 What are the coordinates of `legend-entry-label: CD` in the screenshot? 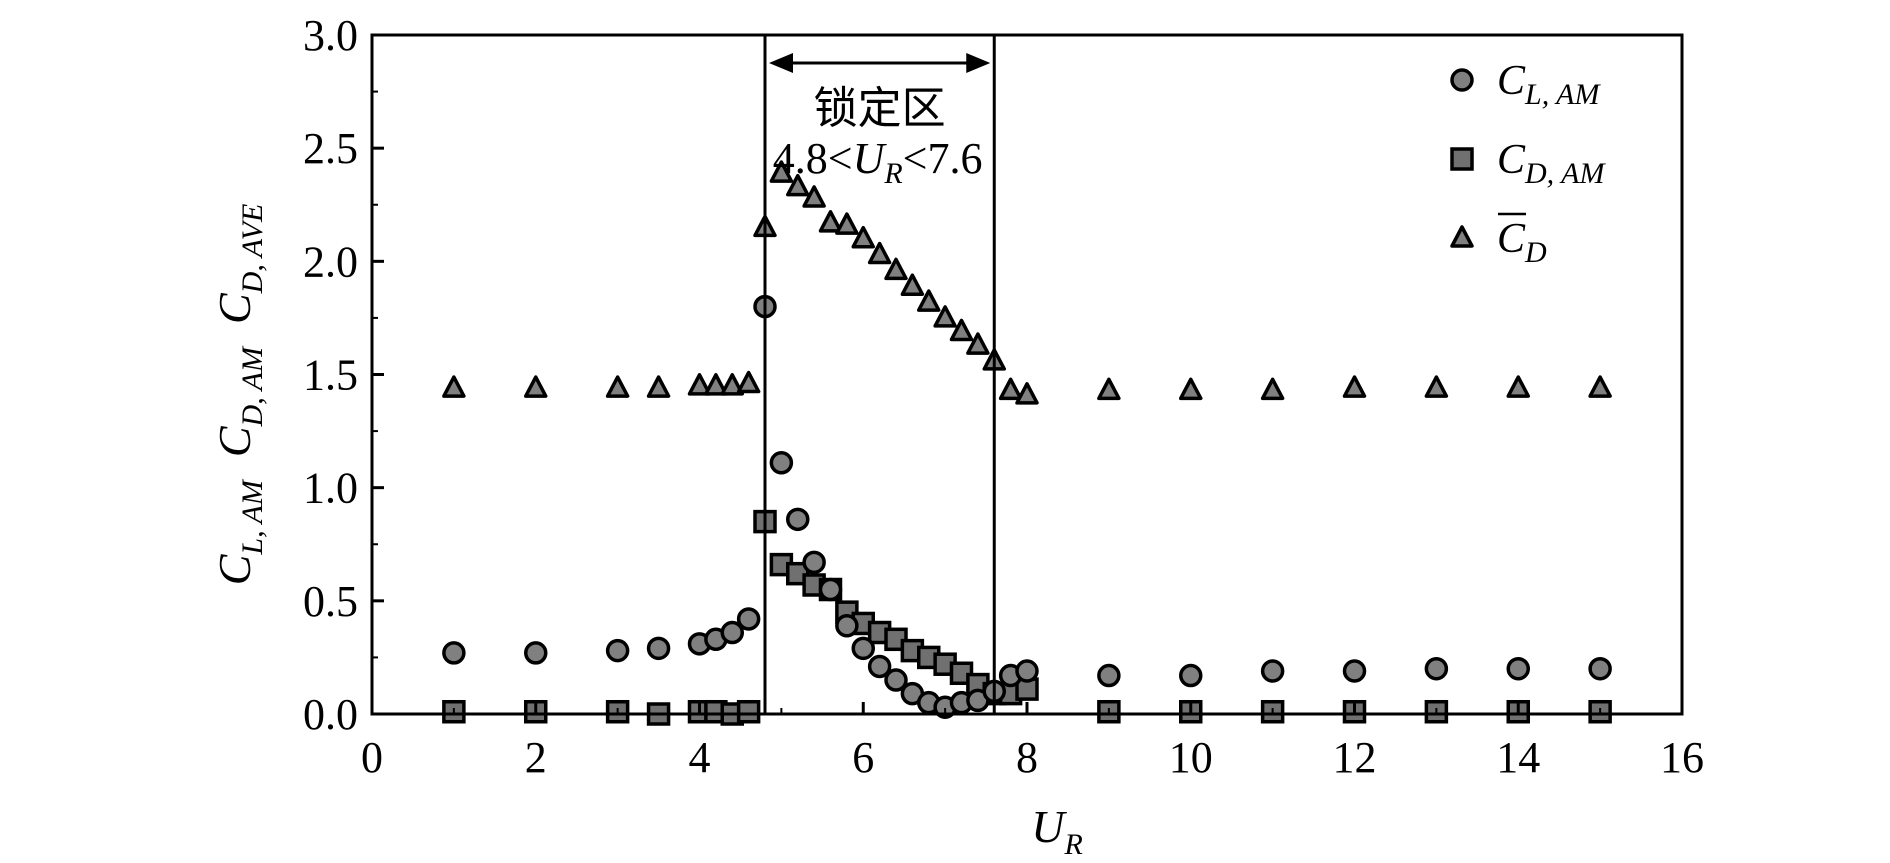 It's located at (1522, 242).